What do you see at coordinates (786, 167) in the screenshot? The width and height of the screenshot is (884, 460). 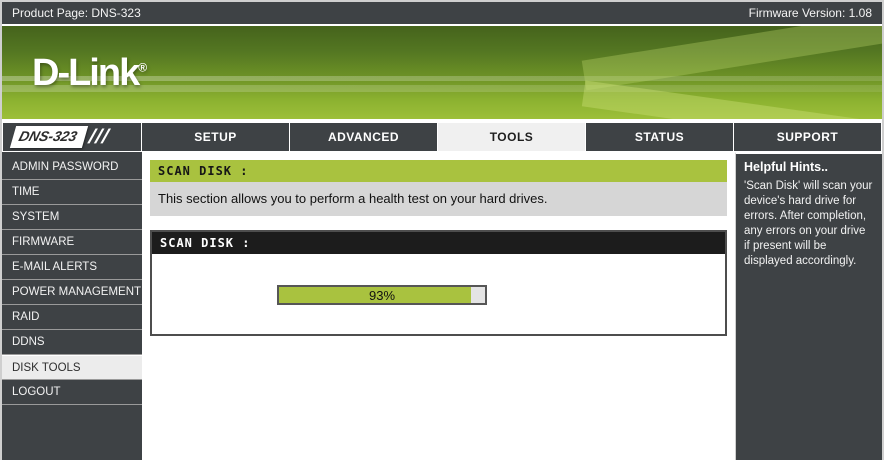 I see `helpful-hints-title: Helpful Hints..` at bounding box center [786, 167].